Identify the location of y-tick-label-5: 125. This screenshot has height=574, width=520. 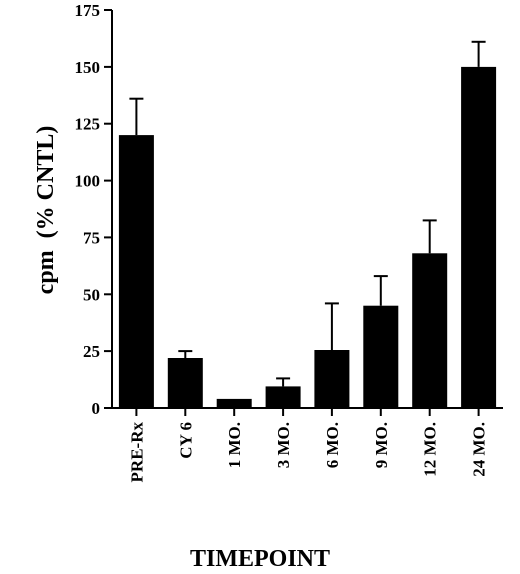
(88, 124).